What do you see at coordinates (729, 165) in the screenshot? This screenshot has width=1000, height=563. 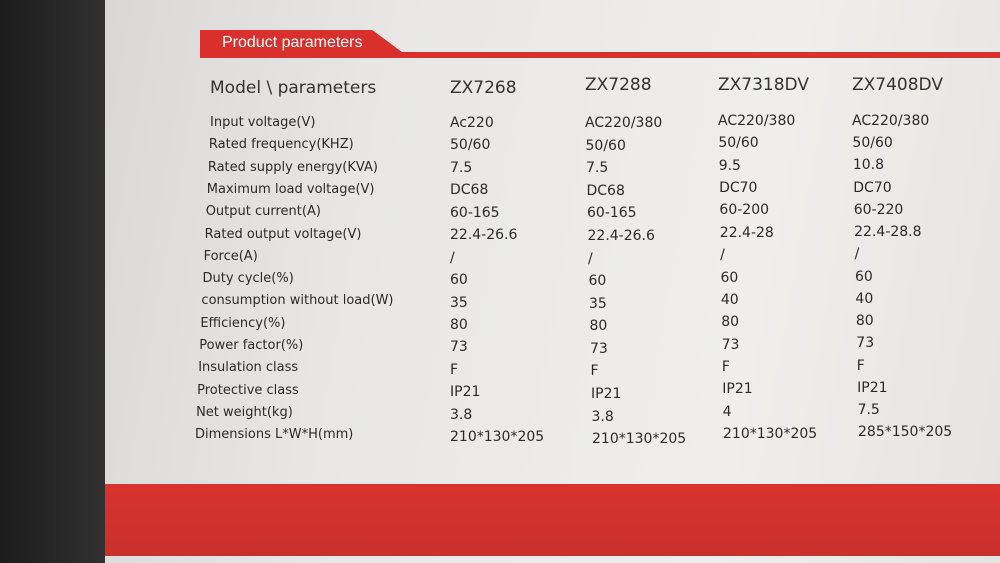 I see `cell-value: 9.5` at bounding box center [729, 165].